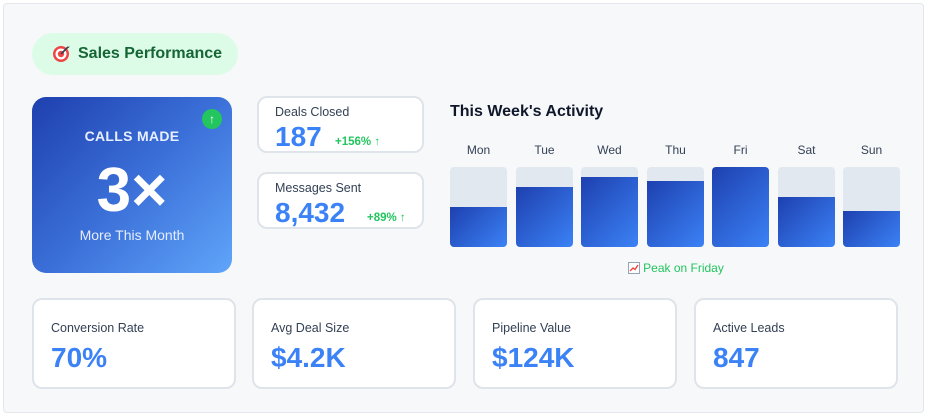  Describe the element at coordinates (806, 222) in the screenshot. I see `bar-sat` at that location.